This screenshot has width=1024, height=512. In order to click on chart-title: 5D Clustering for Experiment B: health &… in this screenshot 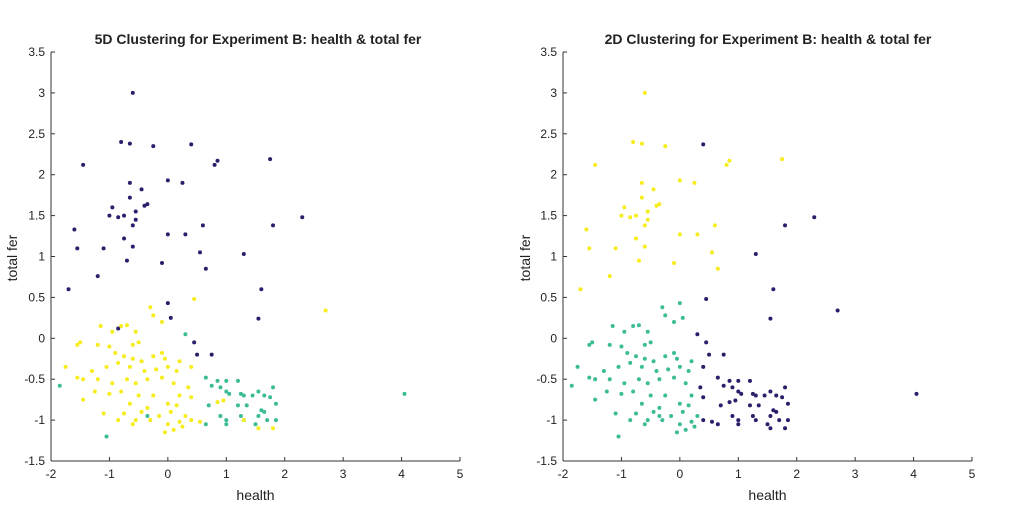, I will do `click(258, 39)`.